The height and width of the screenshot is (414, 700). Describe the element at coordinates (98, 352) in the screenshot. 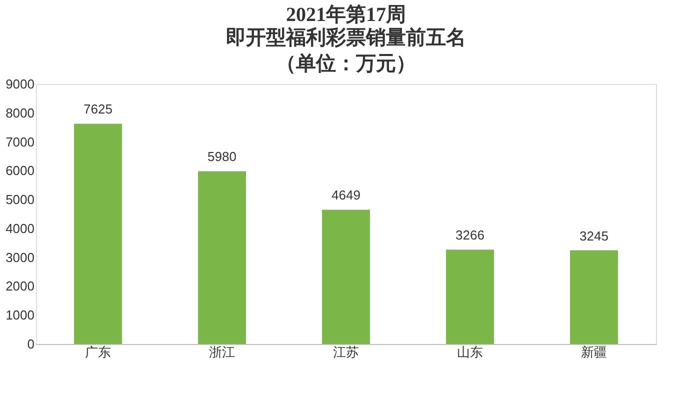

I see `x-tick-label: 广东` at that location.